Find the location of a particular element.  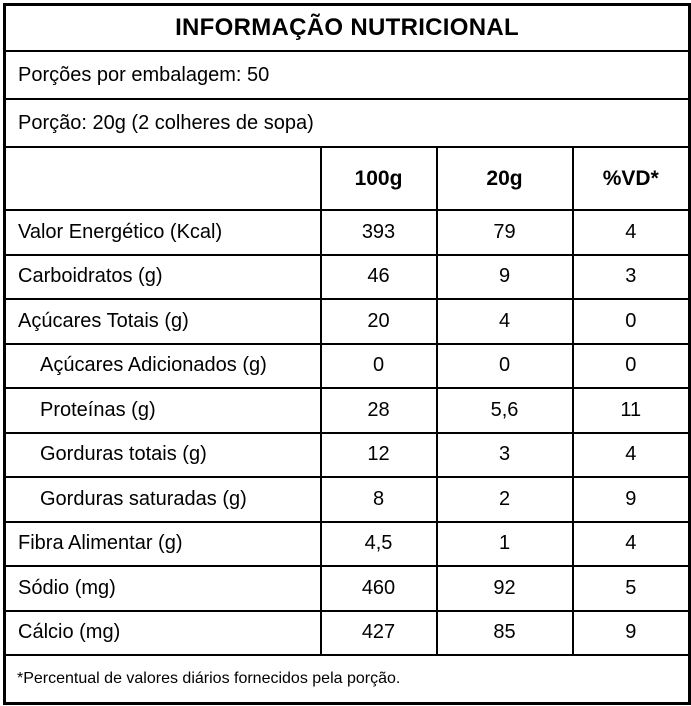

value-100g: 4,5 is located at coordinates (378, 543).